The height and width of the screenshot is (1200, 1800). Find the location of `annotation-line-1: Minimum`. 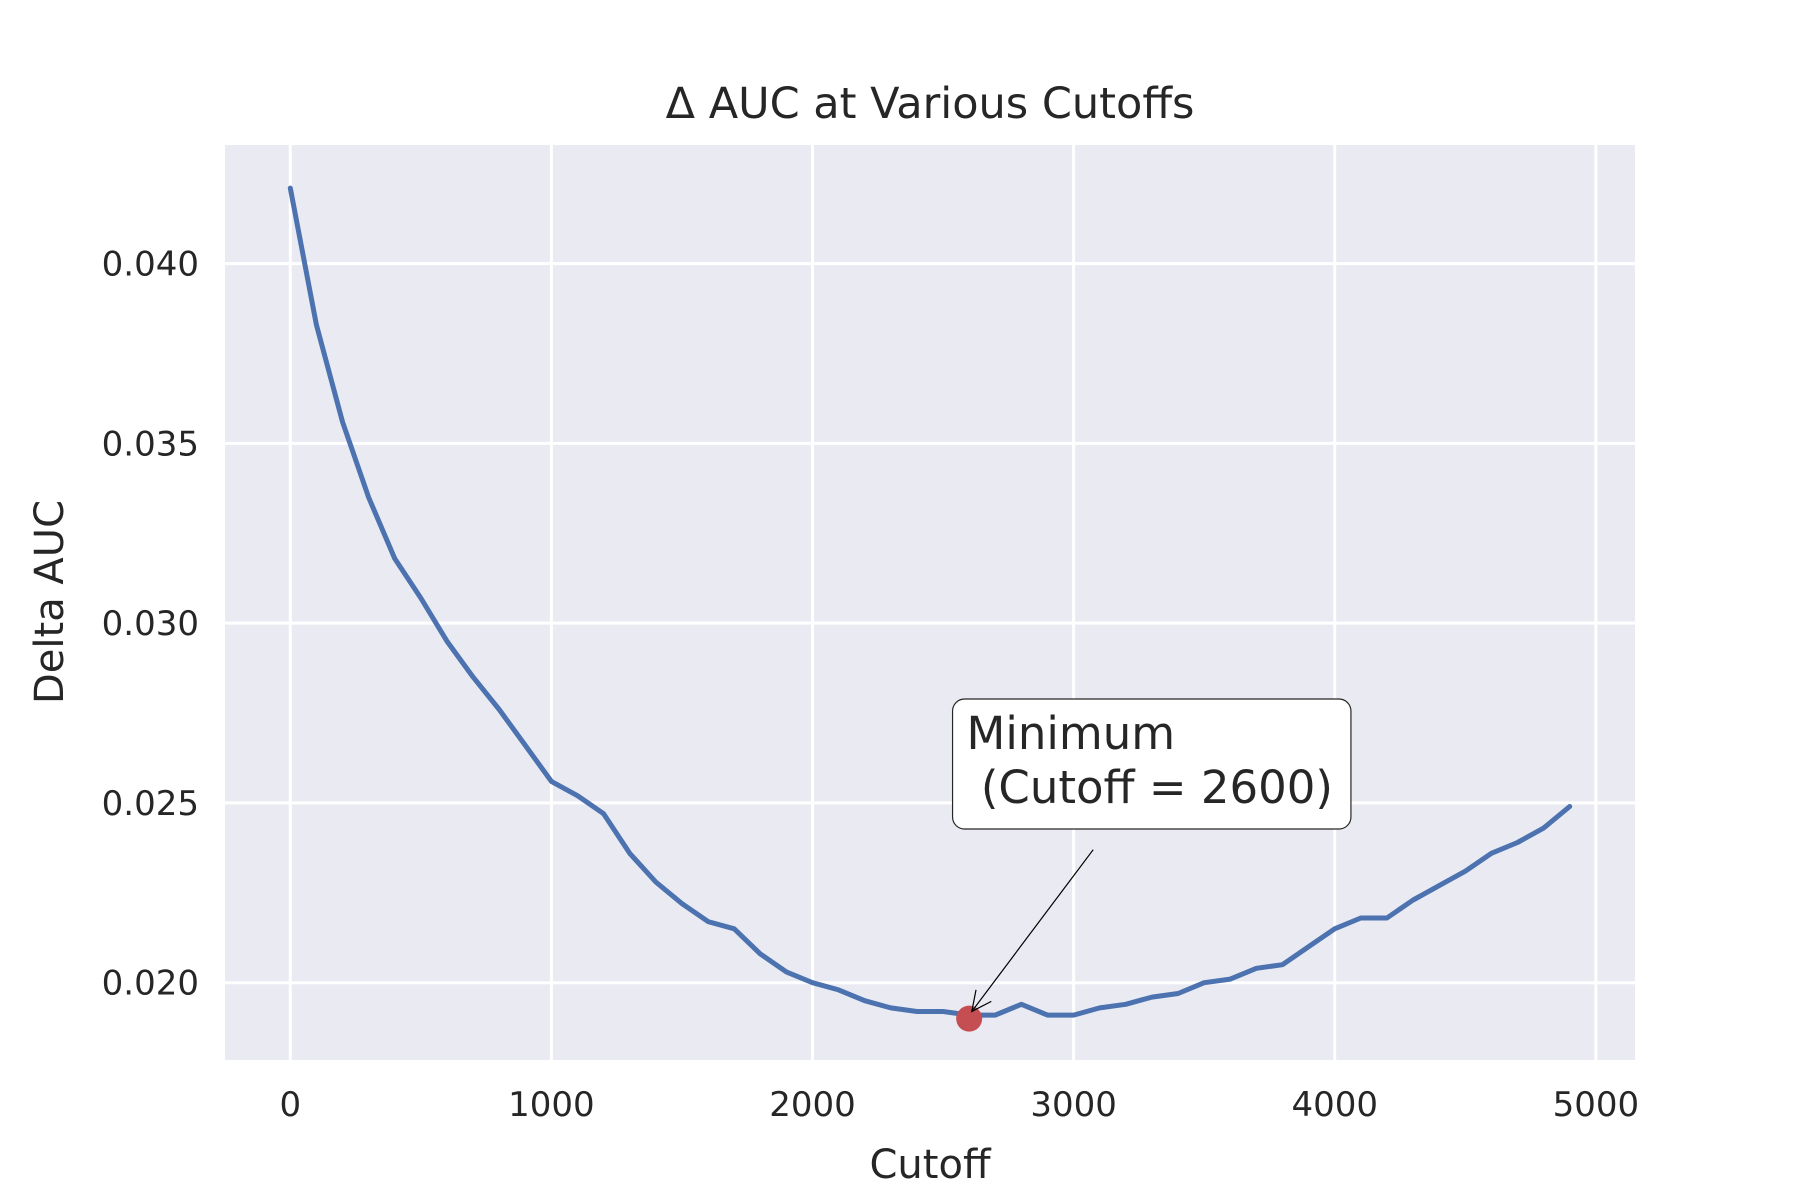

annotation-line-1: Minimum is located at coordinates (1071, 733).